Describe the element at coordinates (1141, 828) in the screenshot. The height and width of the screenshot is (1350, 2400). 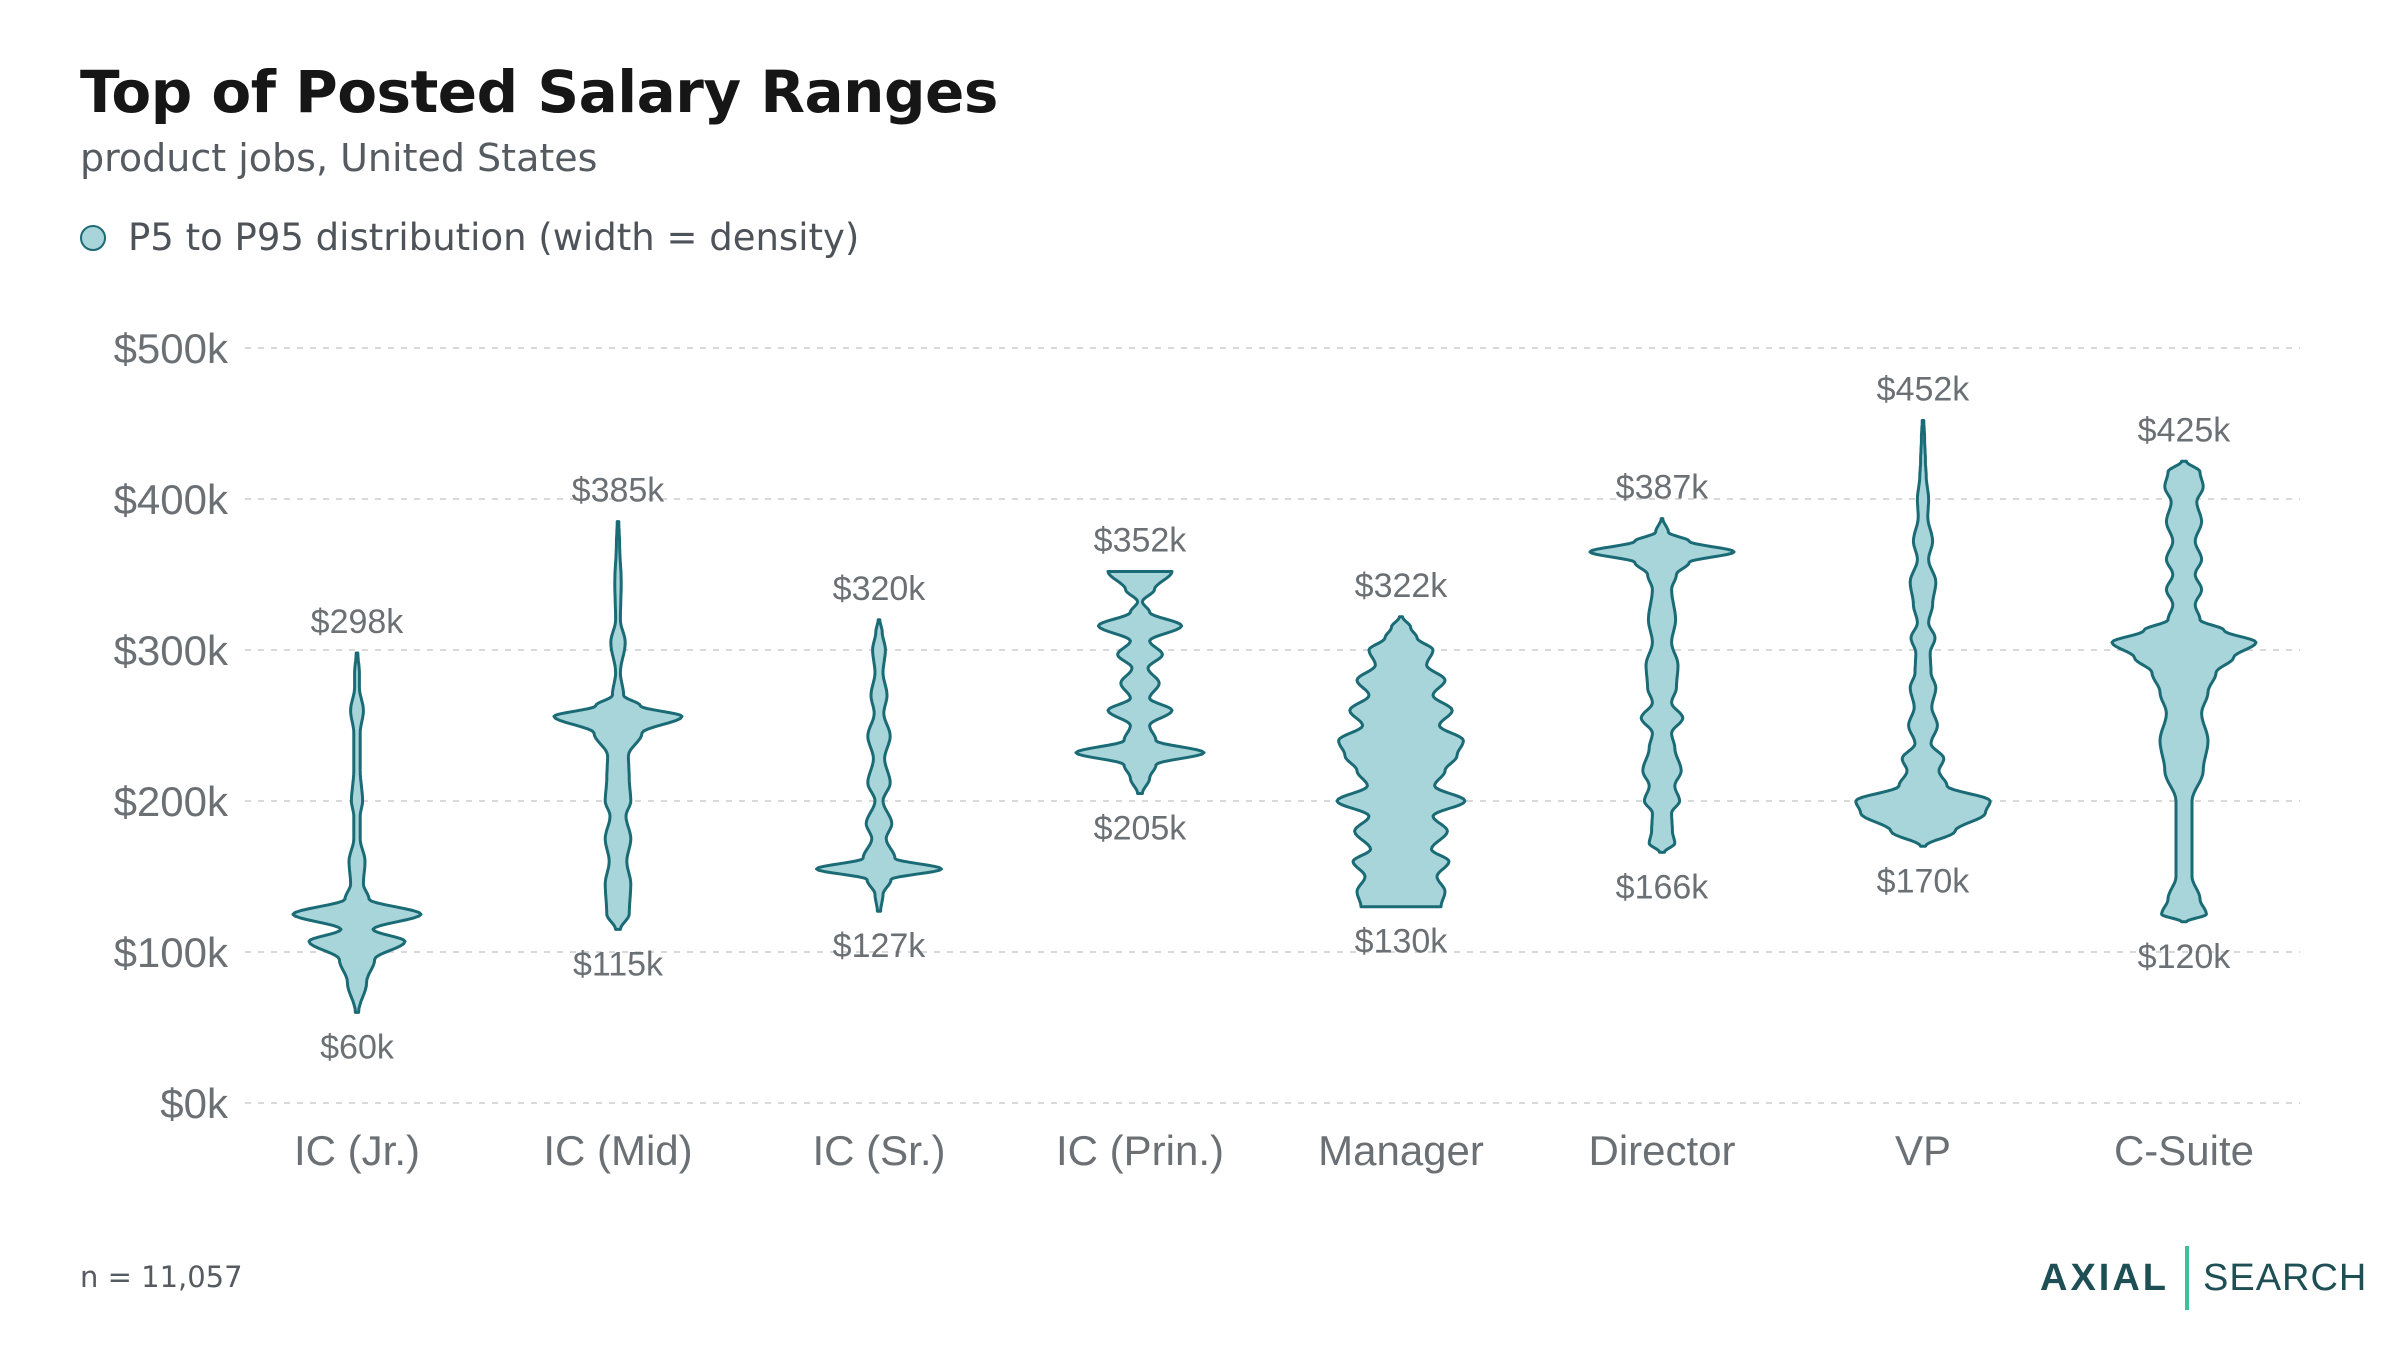
I see `min-value-label: $205k` at that location.